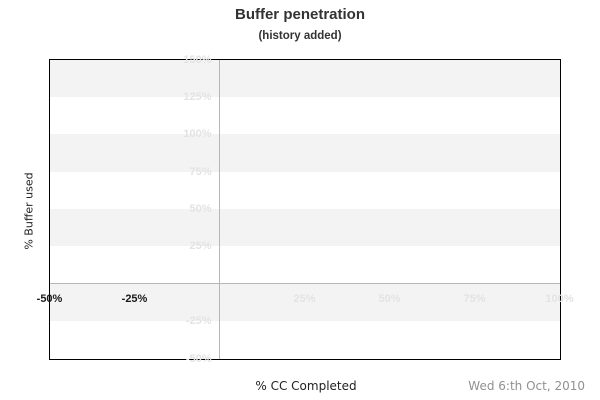 This screenshot has width=600, height=400. I want to click on y-tick-label: -25%, so click(198, 321).